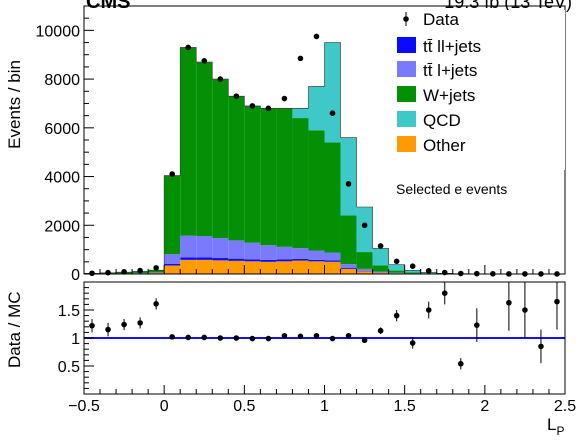 The width and height of the screenshot is (578, 440). Describe the element at coordinates (444, 145) in the screenshot. I see `legend-label-other: Other` at that location.